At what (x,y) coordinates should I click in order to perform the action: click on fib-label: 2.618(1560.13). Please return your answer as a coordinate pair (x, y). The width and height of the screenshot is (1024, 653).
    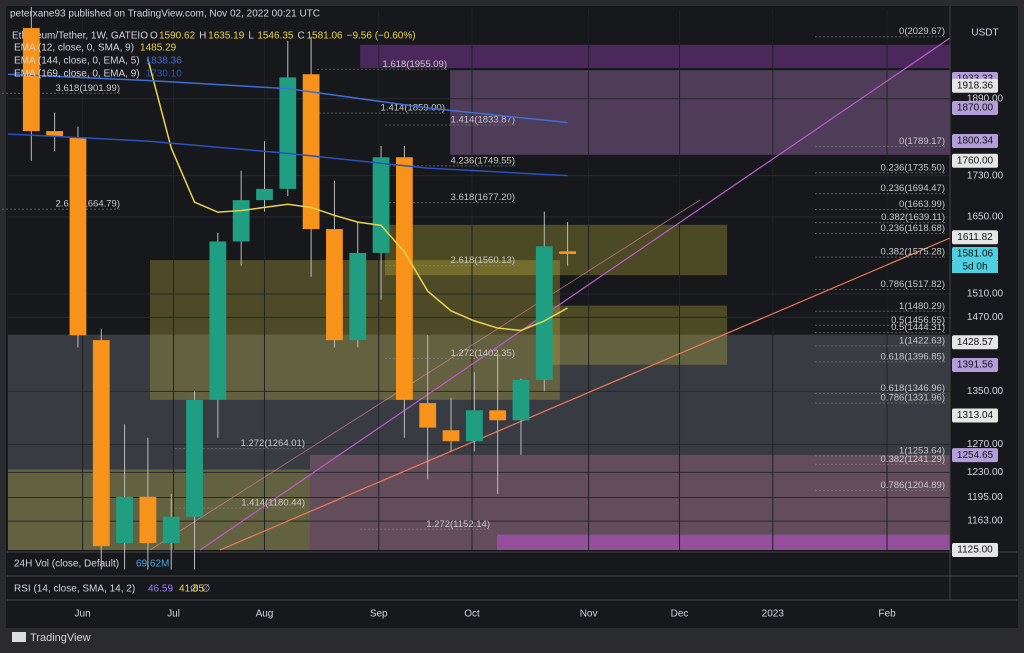
    Looking at the image, I should click on (483, 260).